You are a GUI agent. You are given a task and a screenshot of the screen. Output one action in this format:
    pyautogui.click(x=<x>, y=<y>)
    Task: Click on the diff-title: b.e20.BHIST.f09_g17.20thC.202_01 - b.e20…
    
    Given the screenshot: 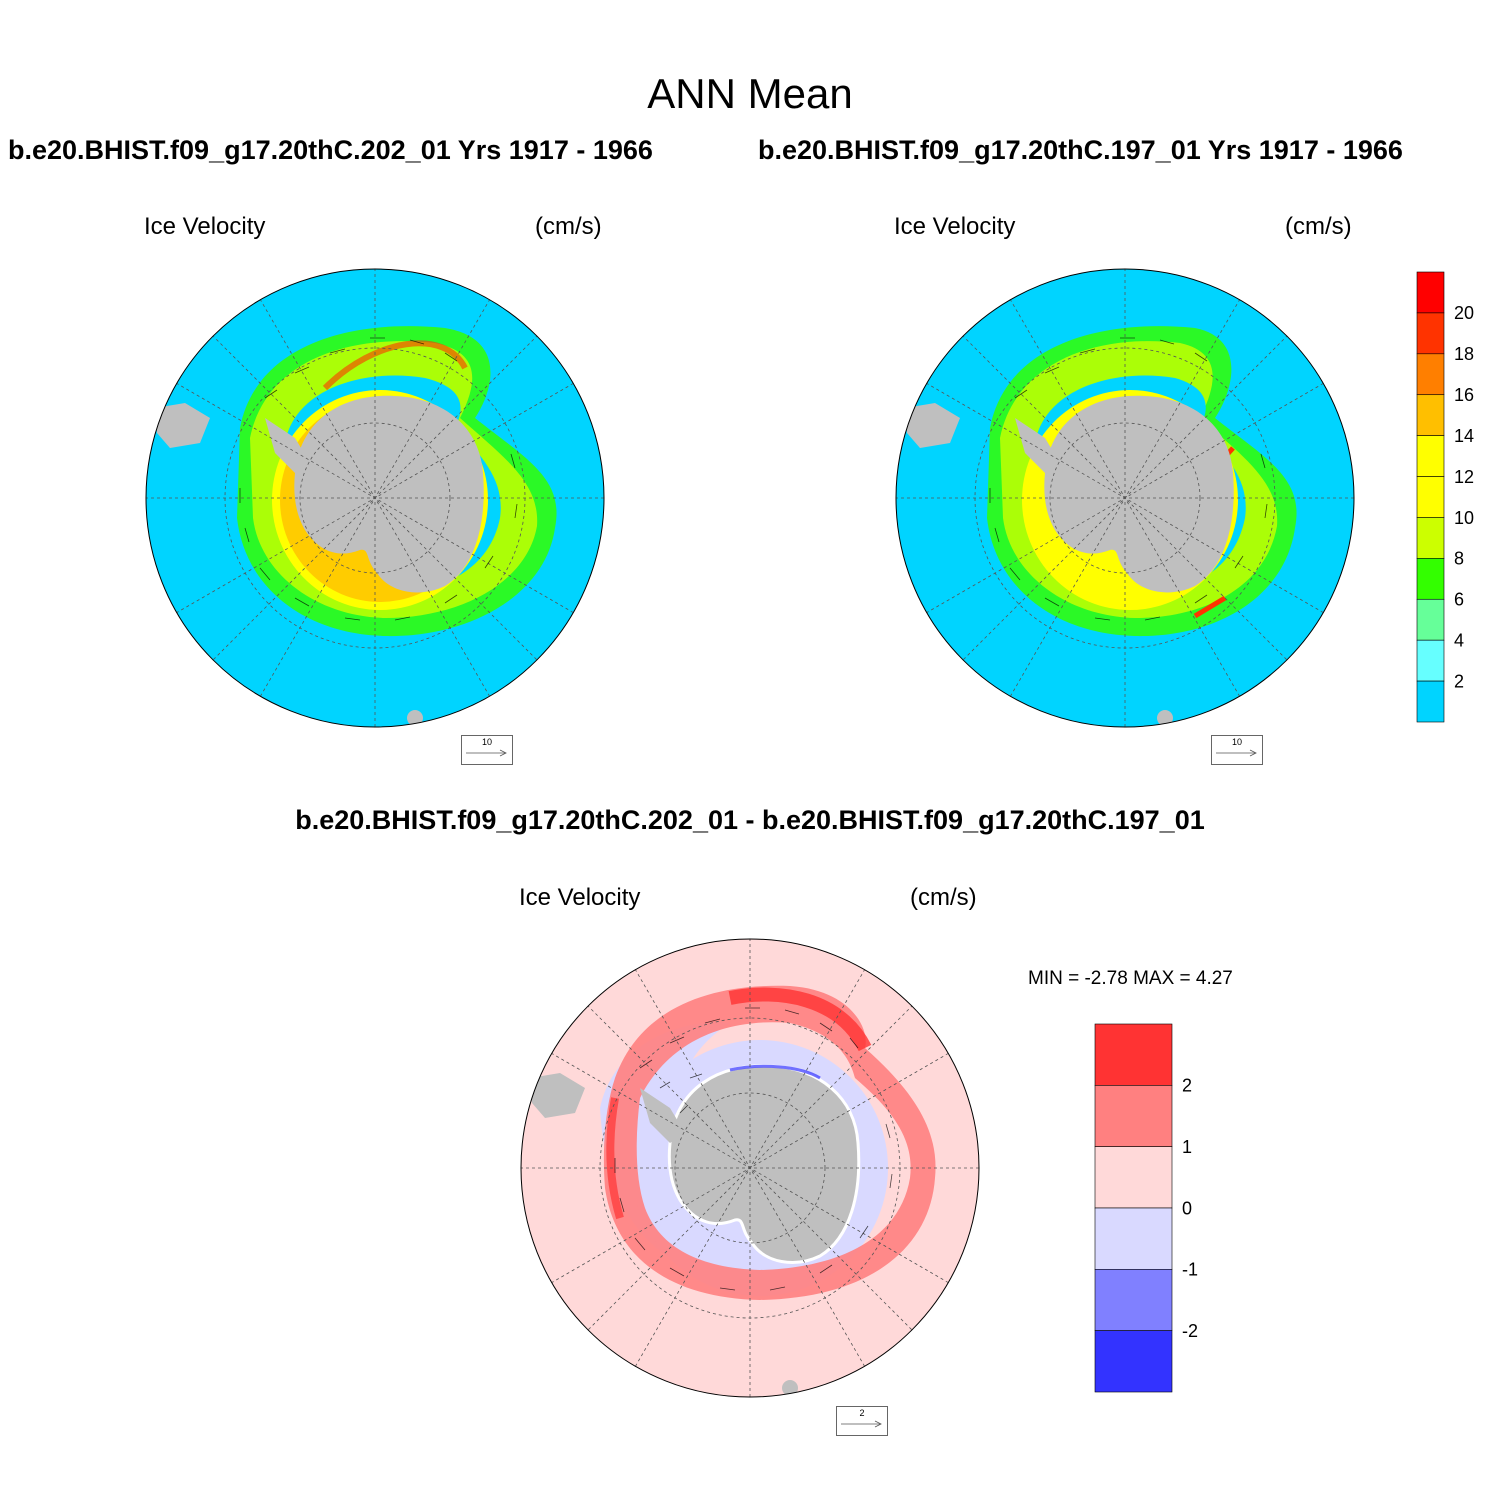 What is the action you would take?
    pyautogui.click(x=750, y=820)
    